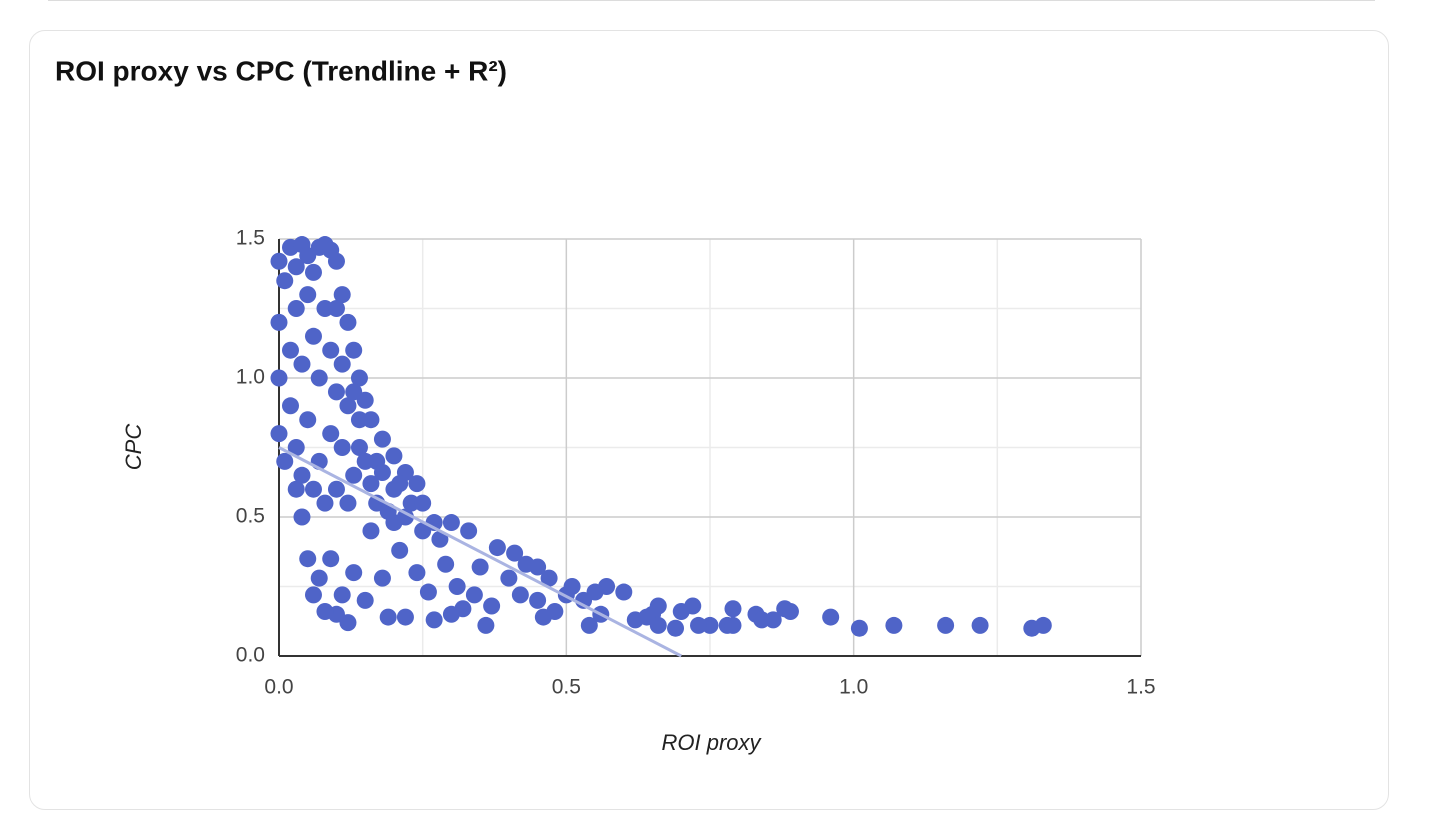  What do you see at coordinates (711, 0) in the screenshot?
I see `separator` at bounding box center [711, 0].